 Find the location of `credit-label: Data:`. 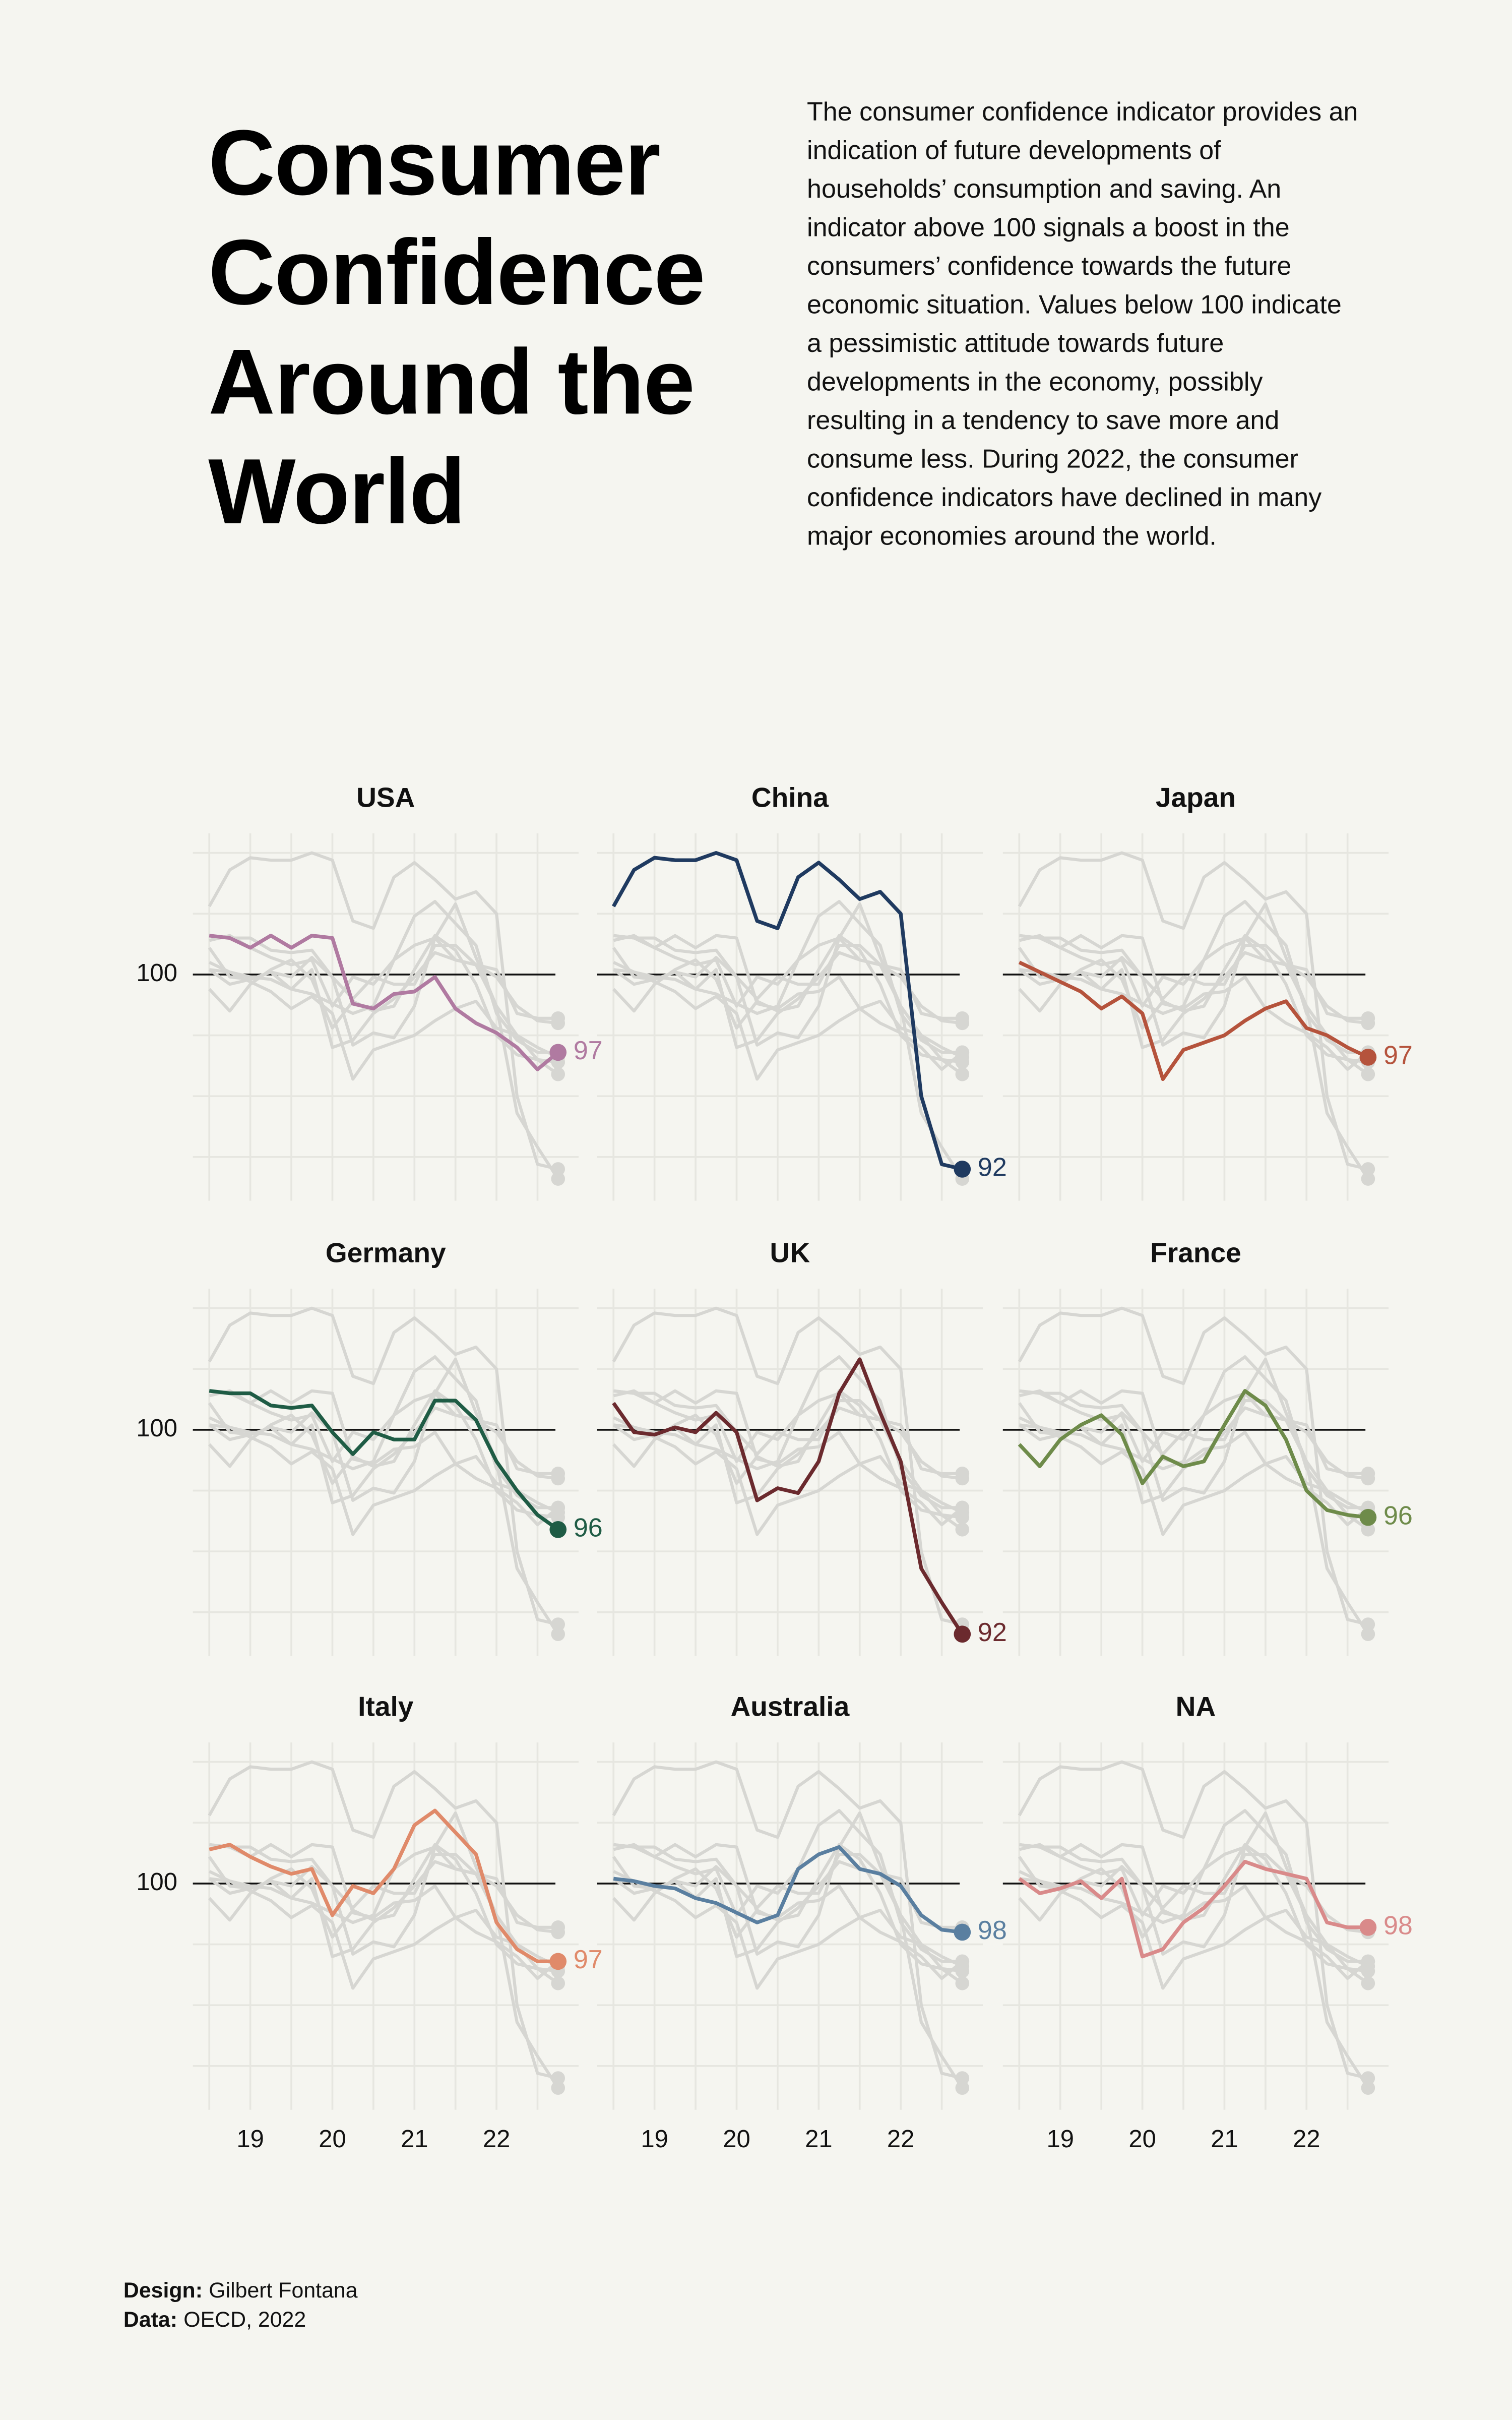

credit-label: Data: is located at coordinates (150, 2320).